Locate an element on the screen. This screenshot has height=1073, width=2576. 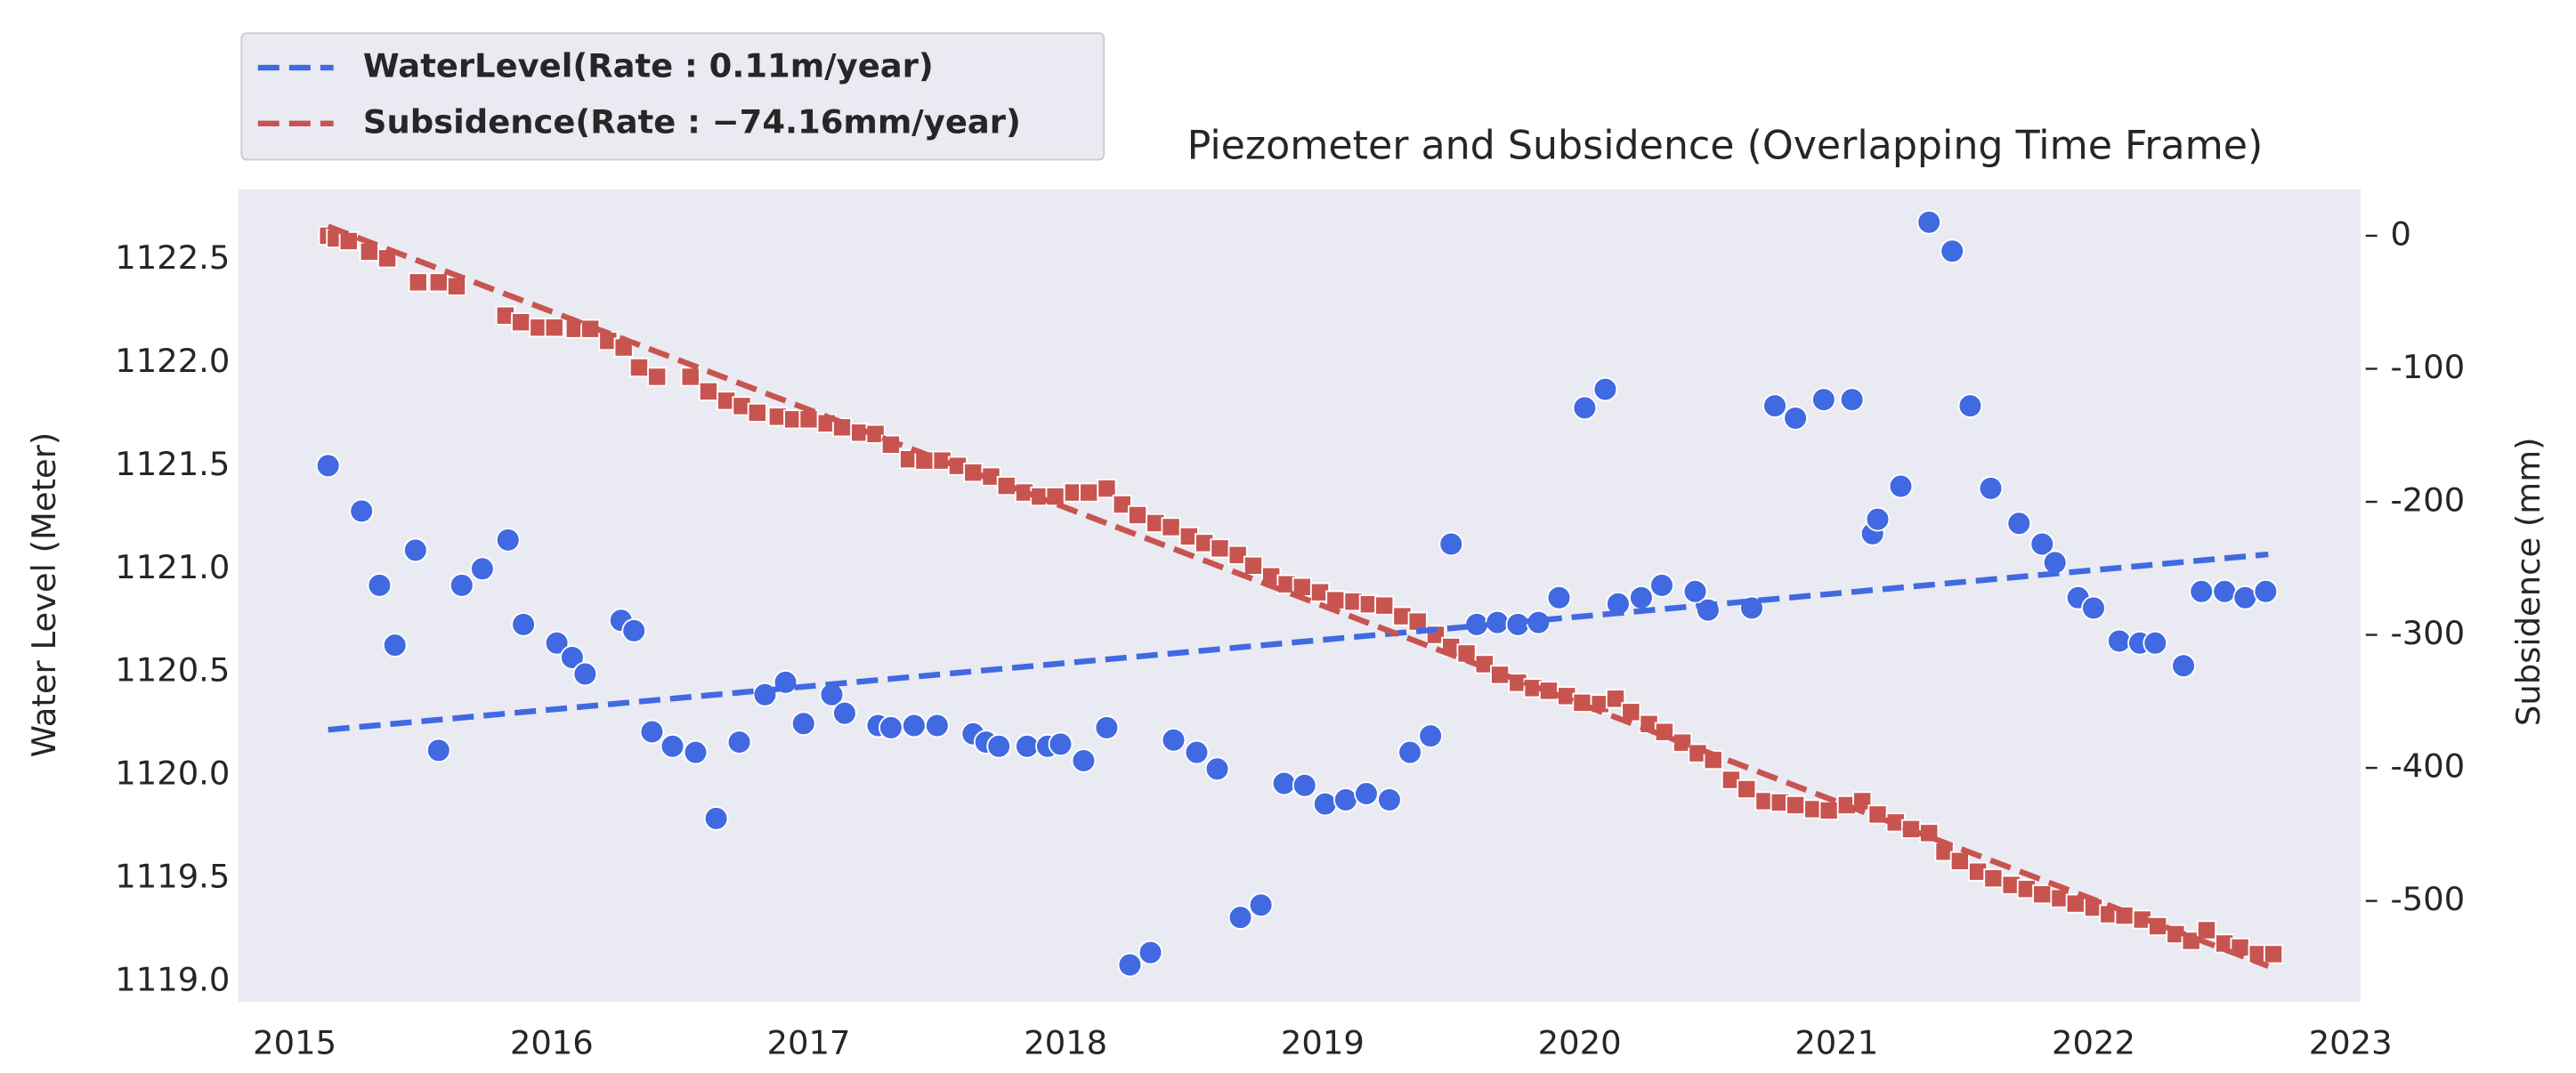
y-tick-label: 1122.5 is located at coordinates (172, 257).